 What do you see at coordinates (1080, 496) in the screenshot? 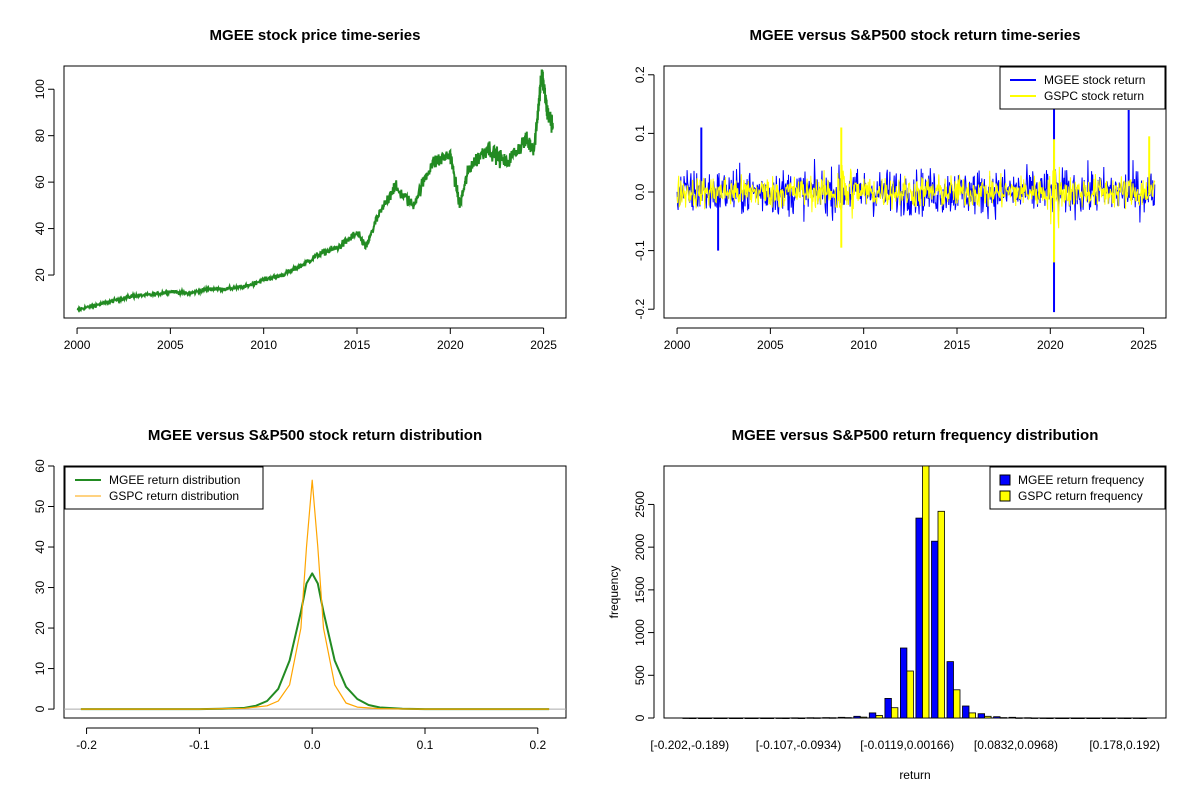
I see `legend-label: GSPC return frequency` at bounding box center [1080, 496].